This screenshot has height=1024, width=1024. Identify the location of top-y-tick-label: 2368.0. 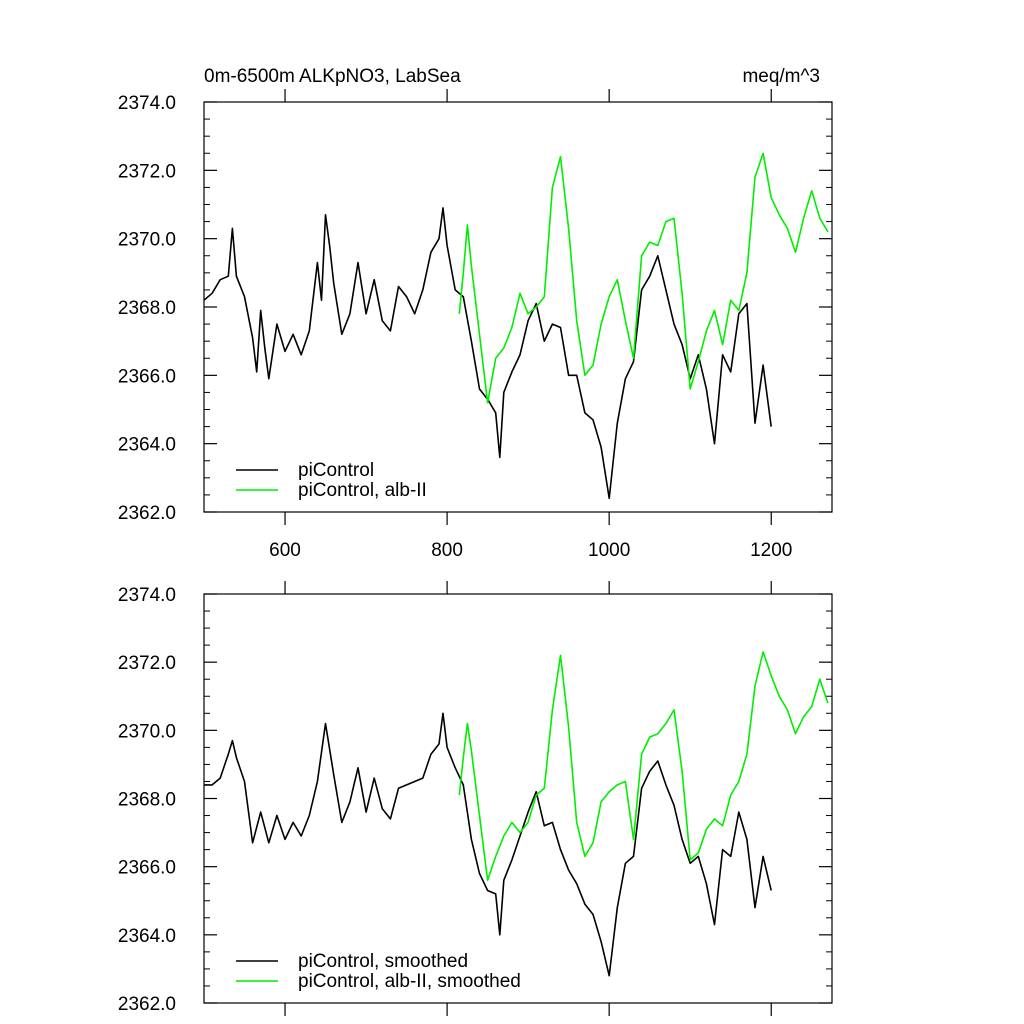
(147, 308).